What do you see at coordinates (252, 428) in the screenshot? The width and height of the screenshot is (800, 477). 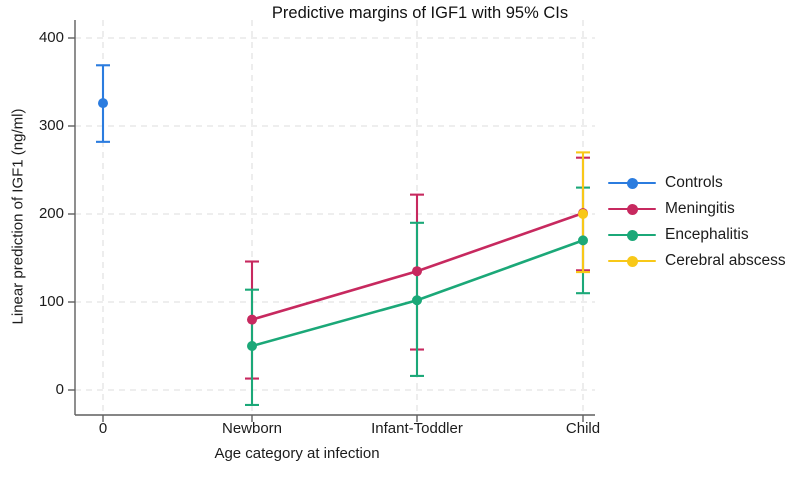 I see `x-tick-label: Newborn` at bounding box center [252, 428].